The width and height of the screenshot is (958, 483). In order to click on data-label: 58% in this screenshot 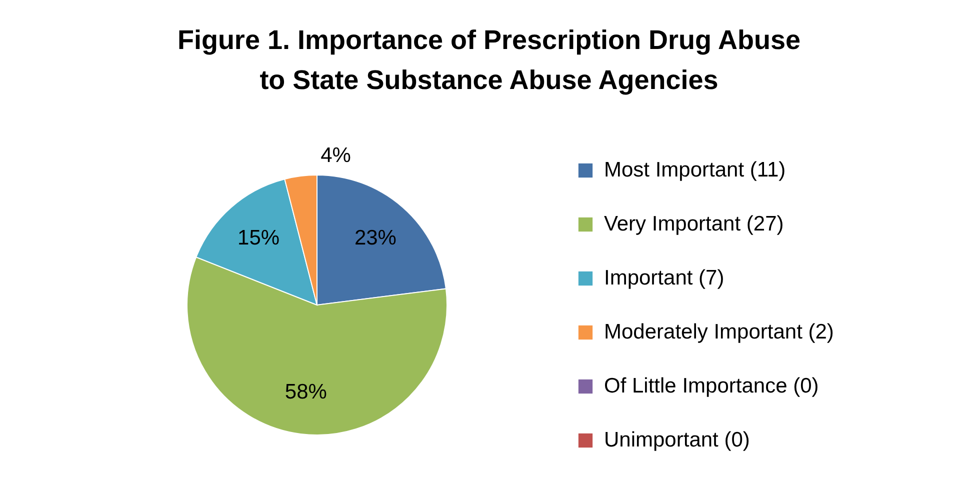, I will do `click(305, 392)`.